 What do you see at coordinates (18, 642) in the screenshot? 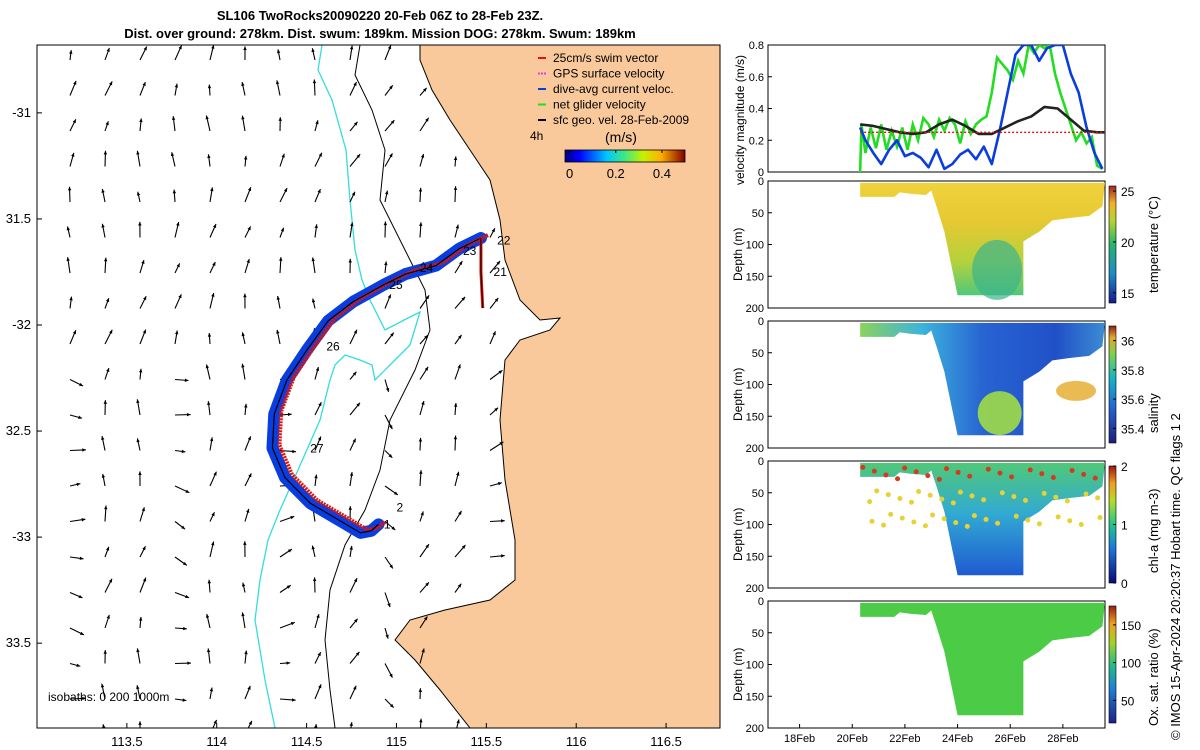
I see `map-y-tick-label: 33.5` at bounding box center [18, 642].